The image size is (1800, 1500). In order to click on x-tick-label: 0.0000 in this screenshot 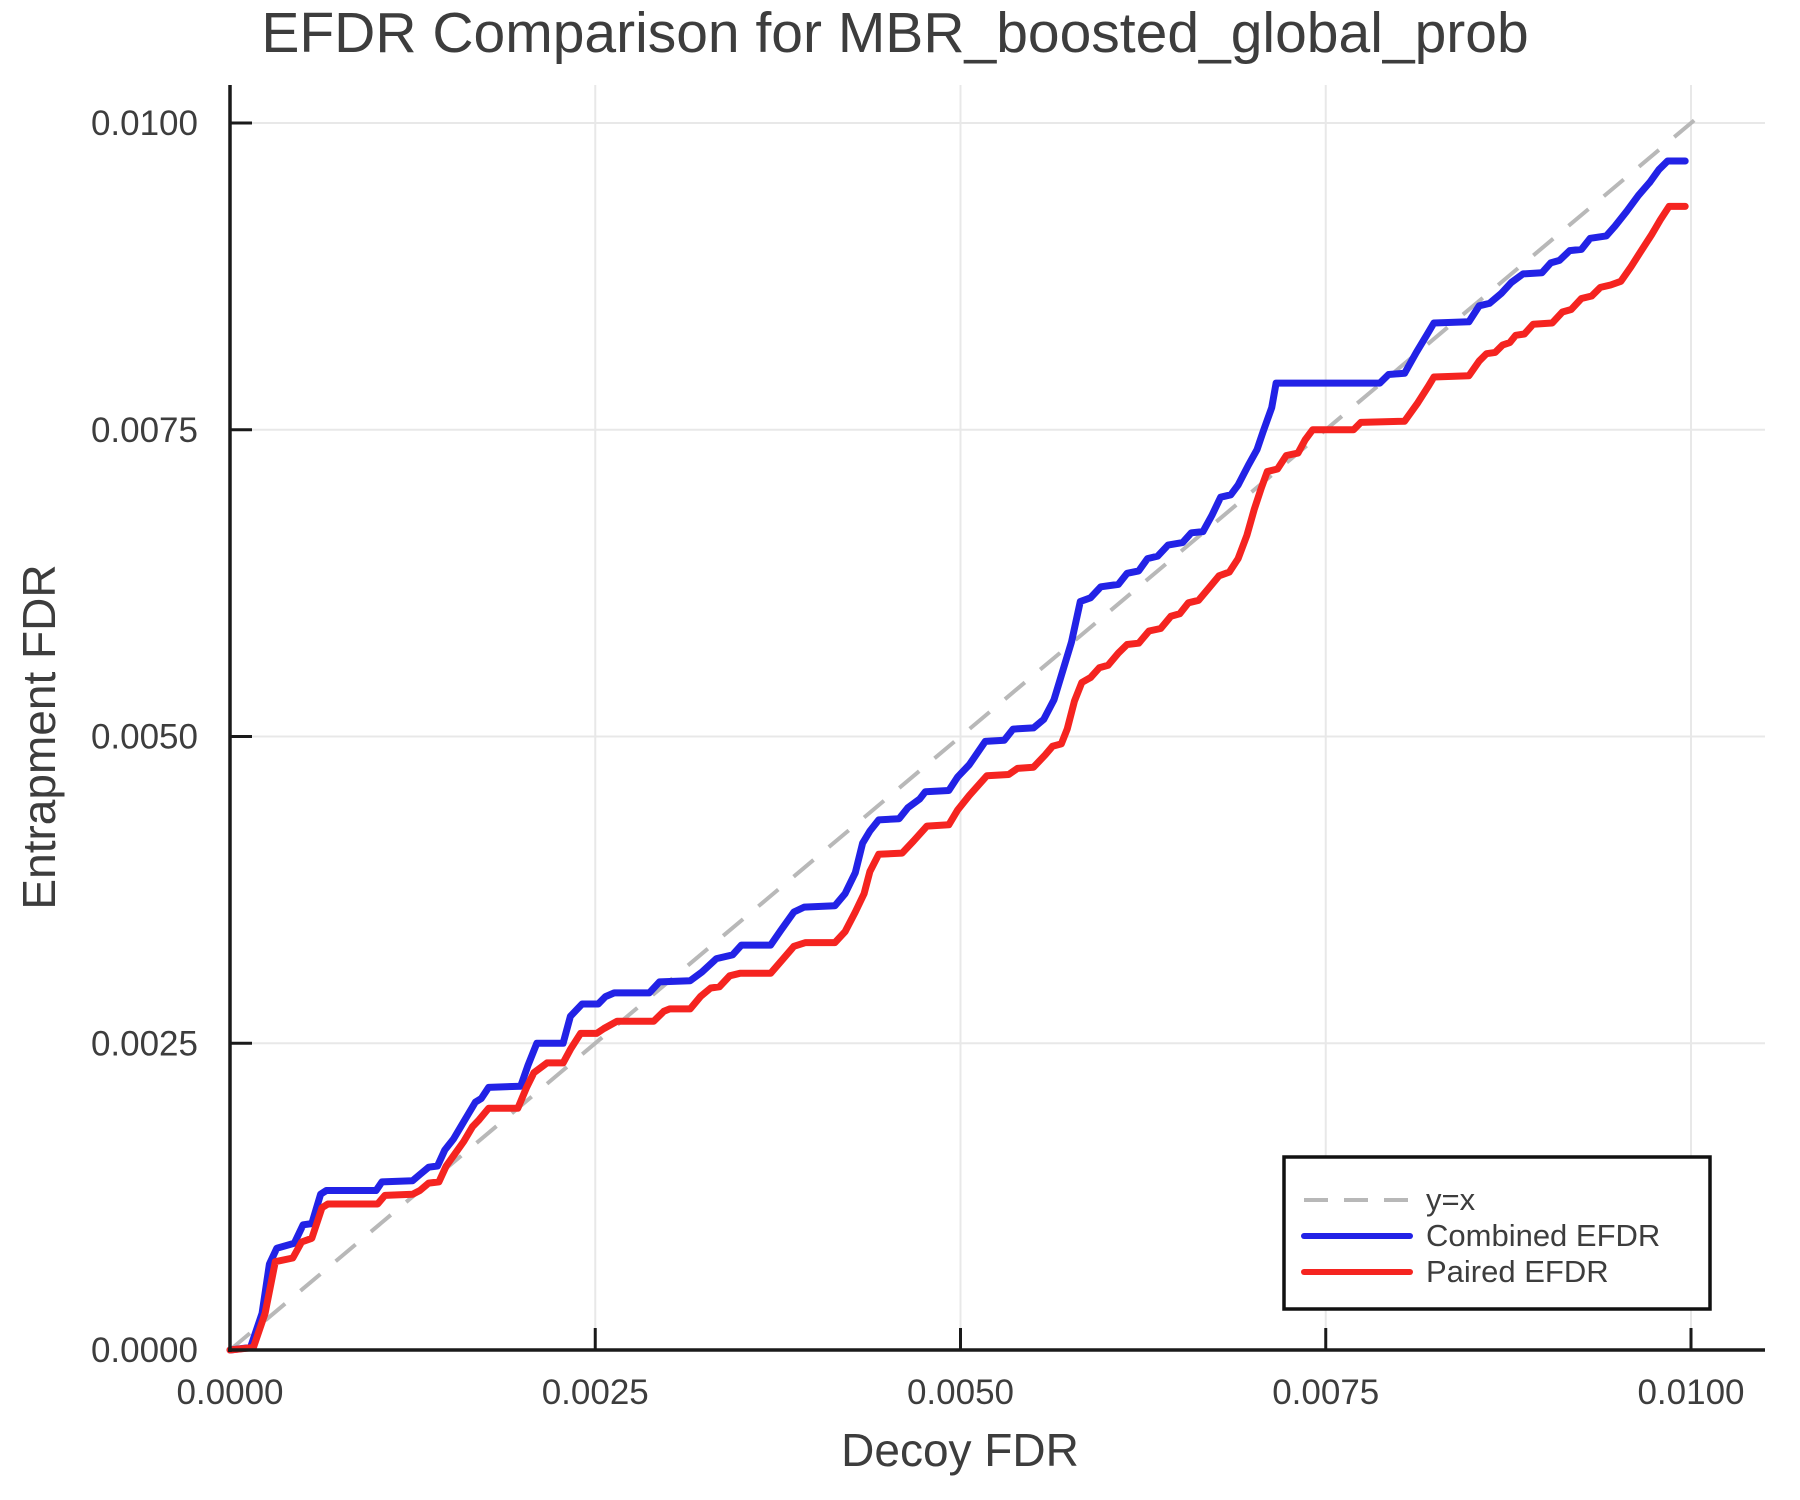, I will do `click(229, 1392)`.